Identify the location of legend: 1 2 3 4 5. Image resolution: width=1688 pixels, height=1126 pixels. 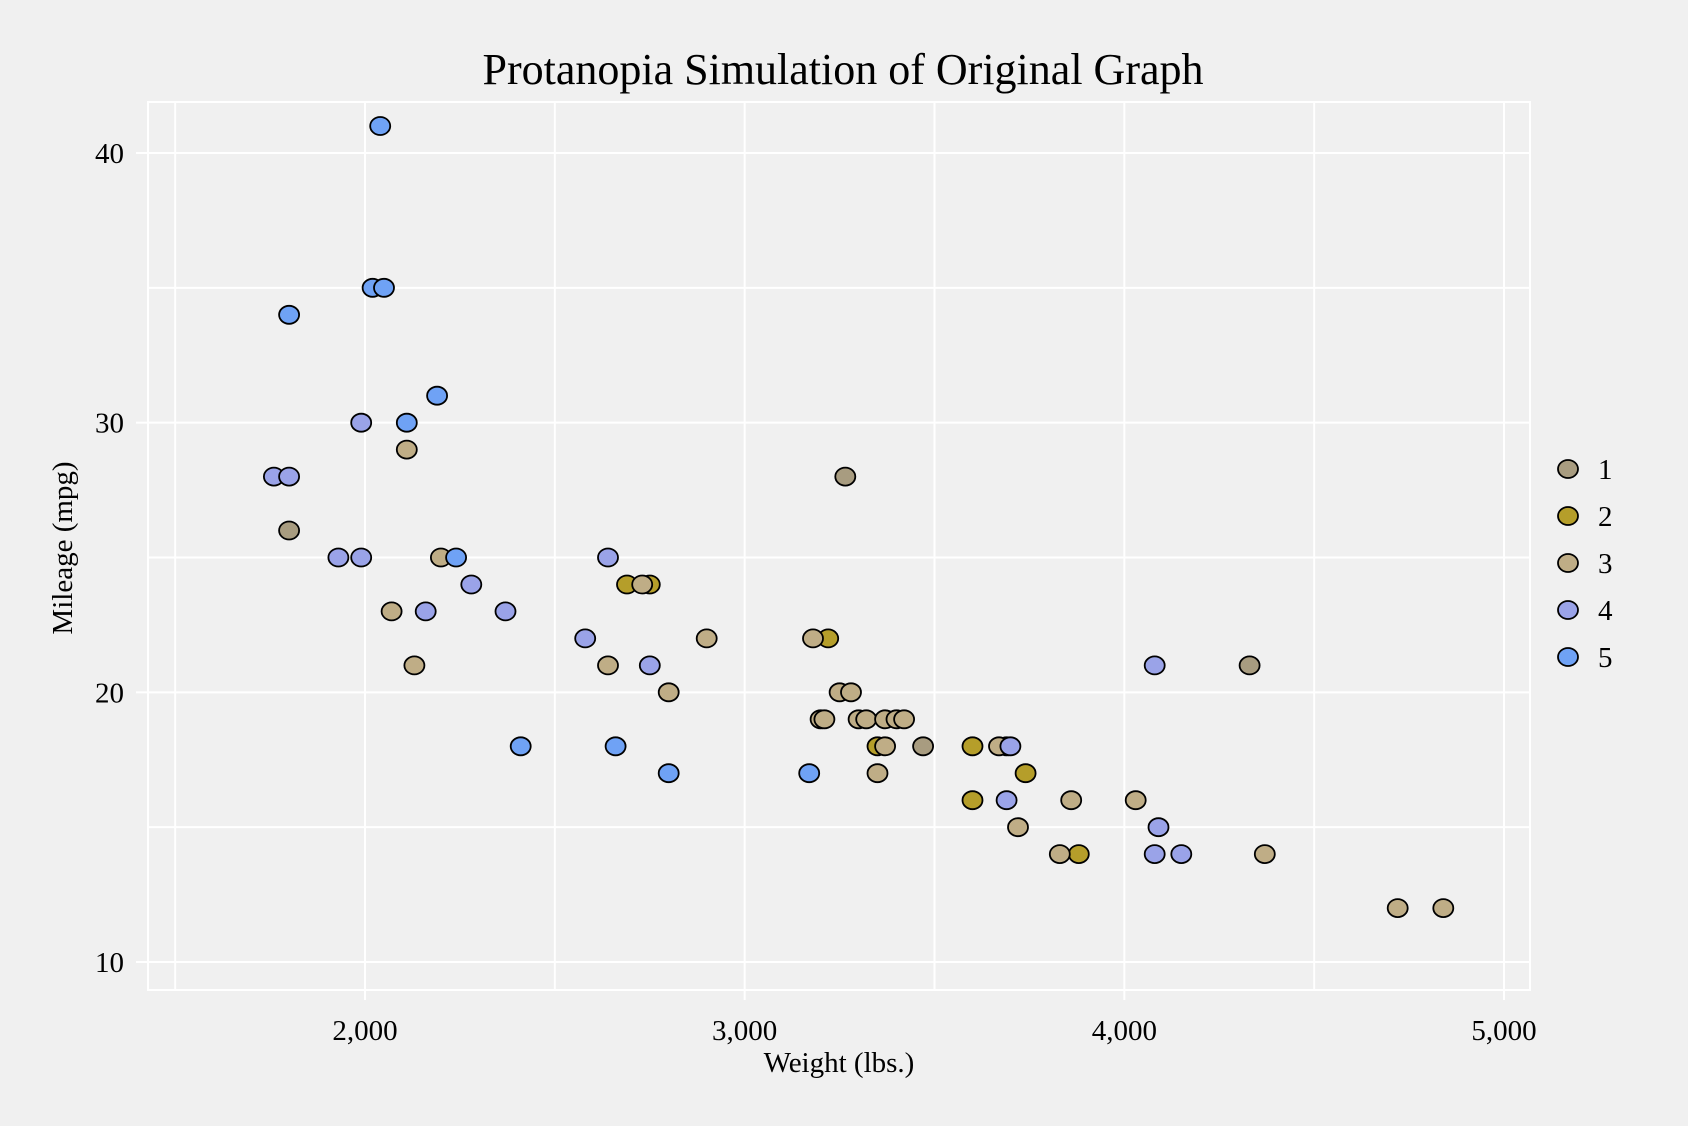
(1585, 564).